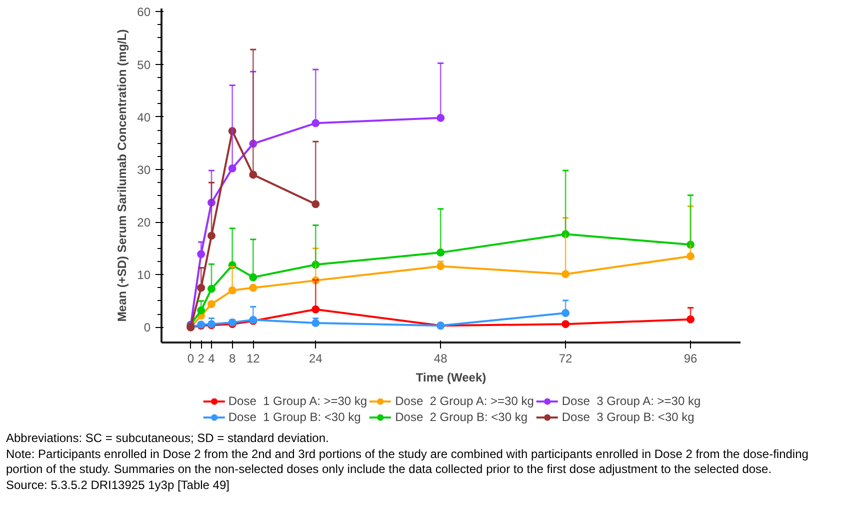 Image resolution: width=842 pixels, height=531 pixels. I want to click on y-axis-title: Mean (+SD) Serum Sarilumab Concentration (mg/L), so click(122, 175).